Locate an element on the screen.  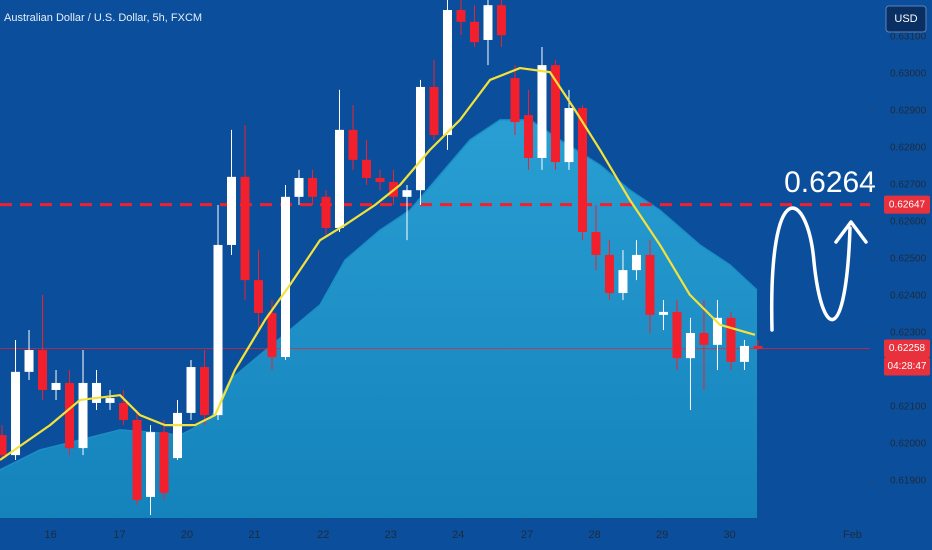
currency-label: USD is located at coordinates (905, 19).